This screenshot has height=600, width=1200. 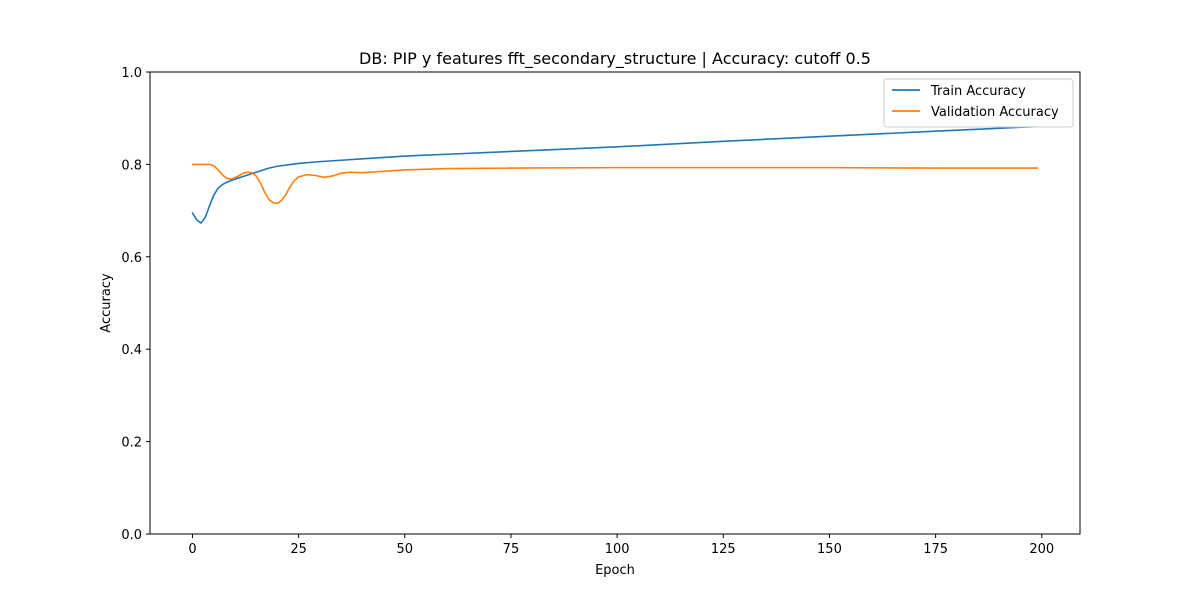 What do you see at coordinates (978, 91) in the screenshot?
I see `legend-label: Train Accuracy` at bounding box center [978, 91].